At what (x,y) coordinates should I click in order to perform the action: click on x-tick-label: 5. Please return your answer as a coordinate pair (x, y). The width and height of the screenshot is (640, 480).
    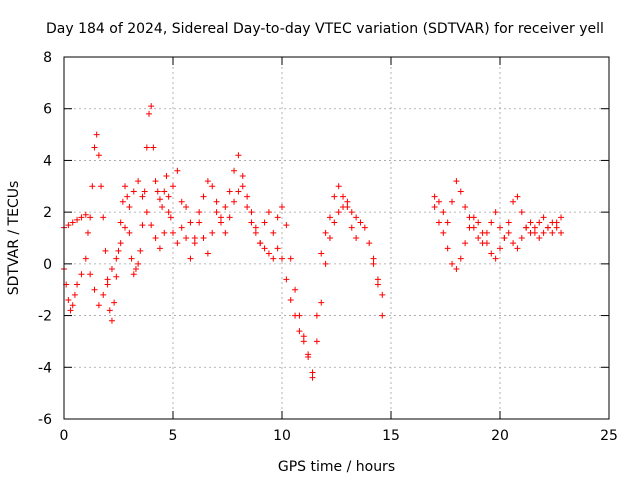
    Looking at the image, I should click on (173, 436).